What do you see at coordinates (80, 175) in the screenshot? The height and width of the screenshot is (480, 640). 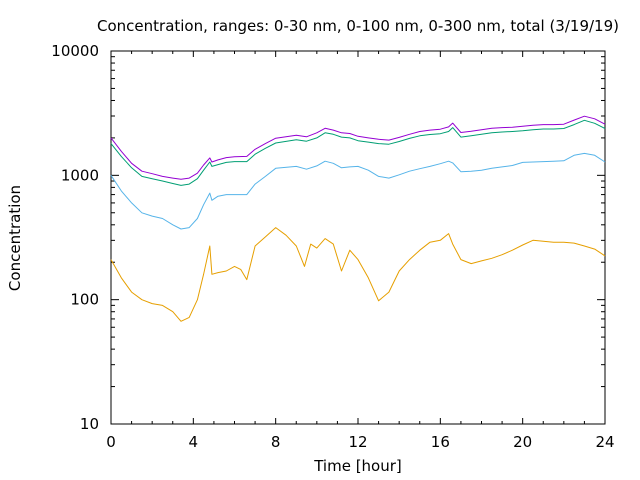 I see `y-tick-label: 1000` at bounding box center [80, 175].